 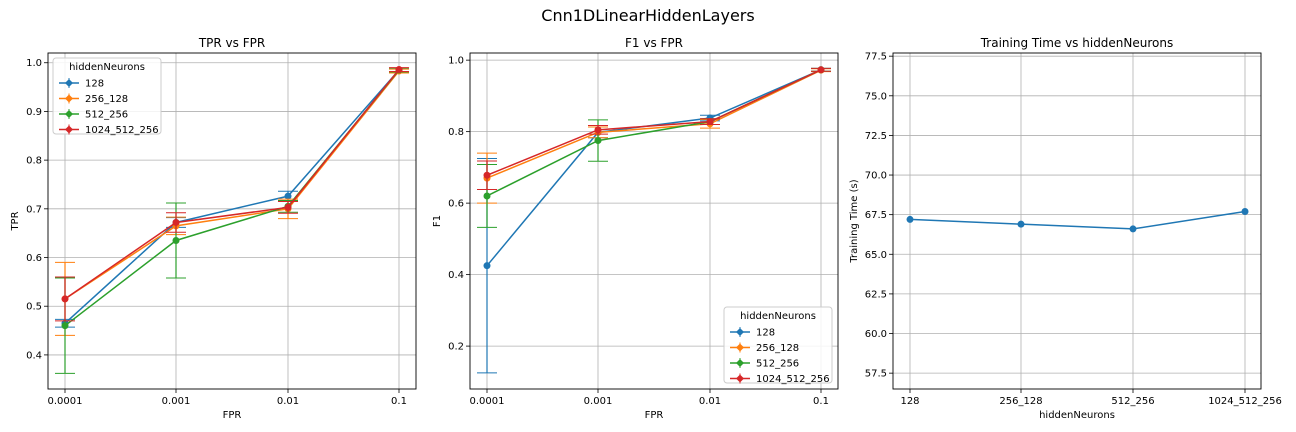 What do you see at coordinates (231, 43) in the screenshot?
I see `chart-title: TPR vs FPR` at bounding box center [231, 43].